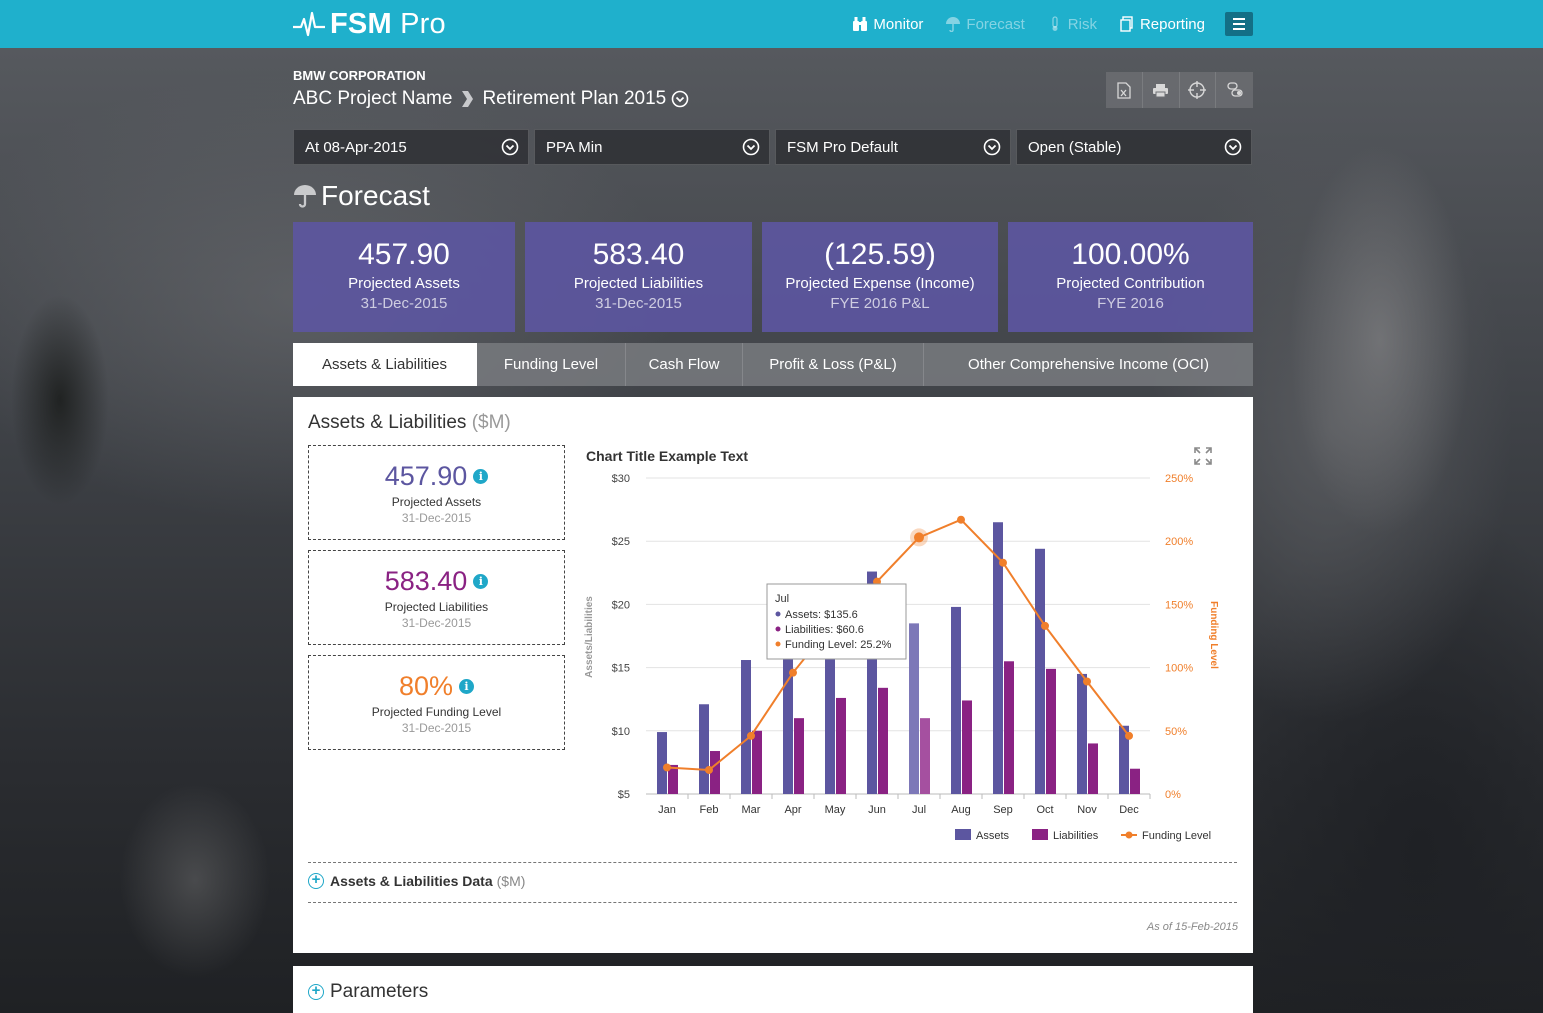 The image size is (1543, 1013). What do you see at coordinates (880, 283) in the screenshot?
I see `kpi-label: Projected Expense (Income)` at bounding box center [880, 283].